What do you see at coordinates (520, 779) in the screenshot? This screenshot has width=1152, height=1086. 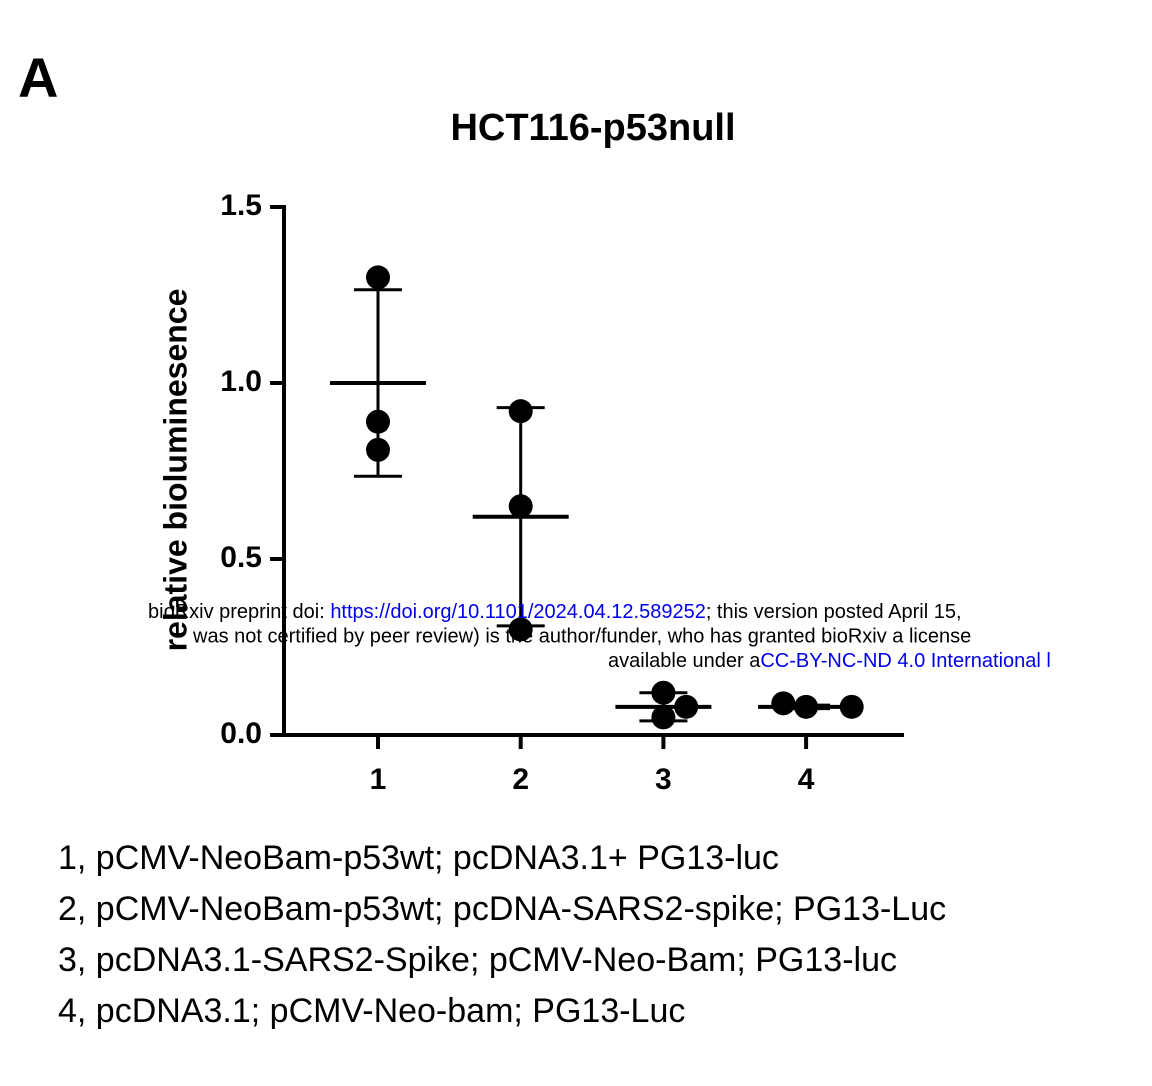 I see `x-tick-label: 2` at bounding box center [520, 779].